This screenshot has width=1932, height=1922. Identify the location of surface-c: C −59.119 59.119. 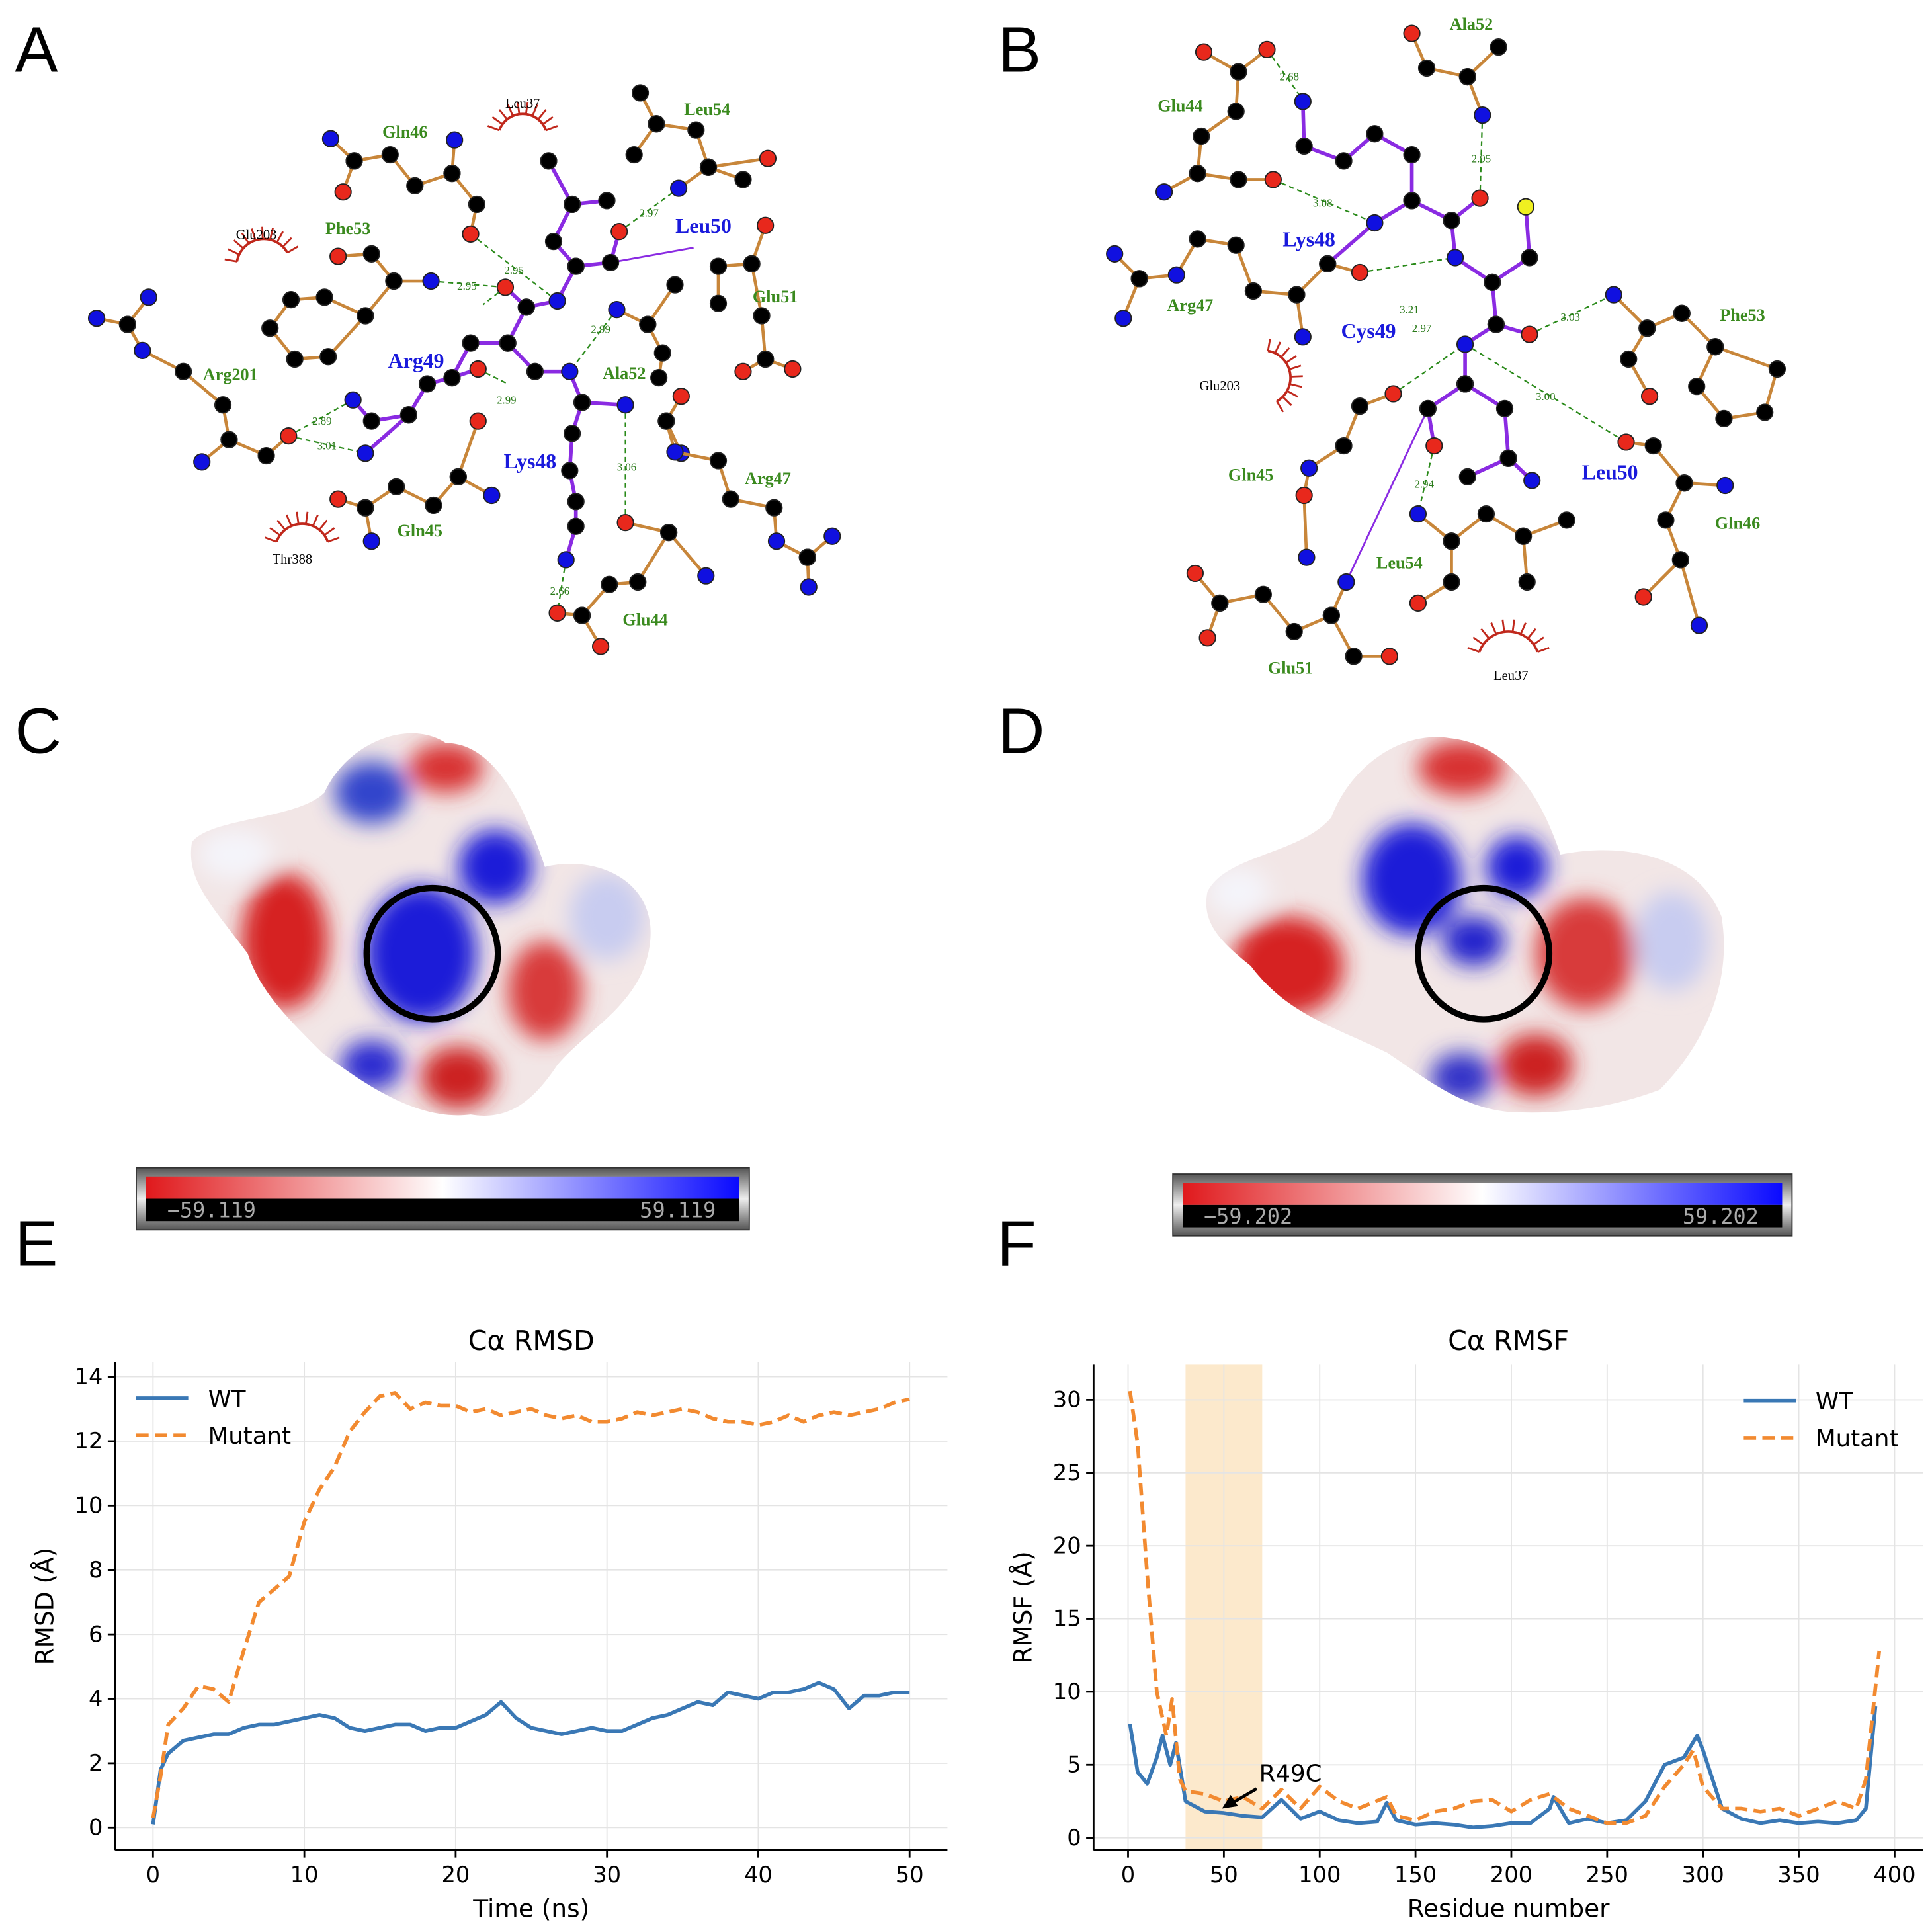
(383, 963).